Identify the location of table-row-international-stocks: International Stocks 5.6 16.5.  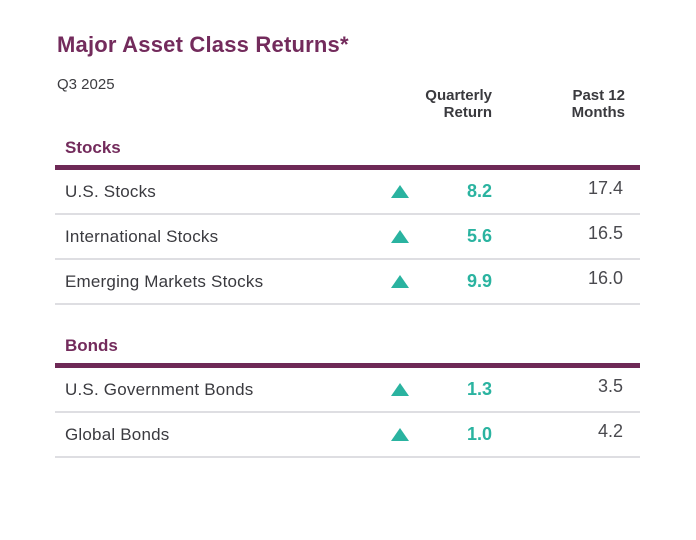
(347, 237).